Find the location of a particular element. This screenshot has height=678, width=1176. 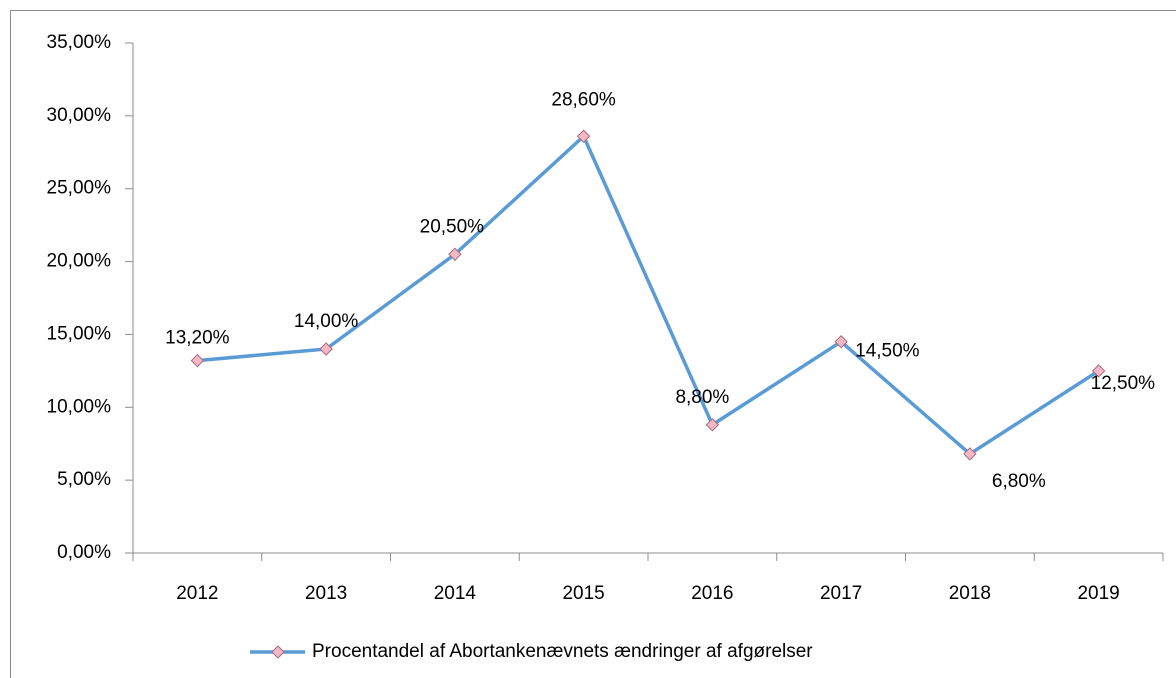

x-tick-label: 2019 is located at coordinates (1098, 593).